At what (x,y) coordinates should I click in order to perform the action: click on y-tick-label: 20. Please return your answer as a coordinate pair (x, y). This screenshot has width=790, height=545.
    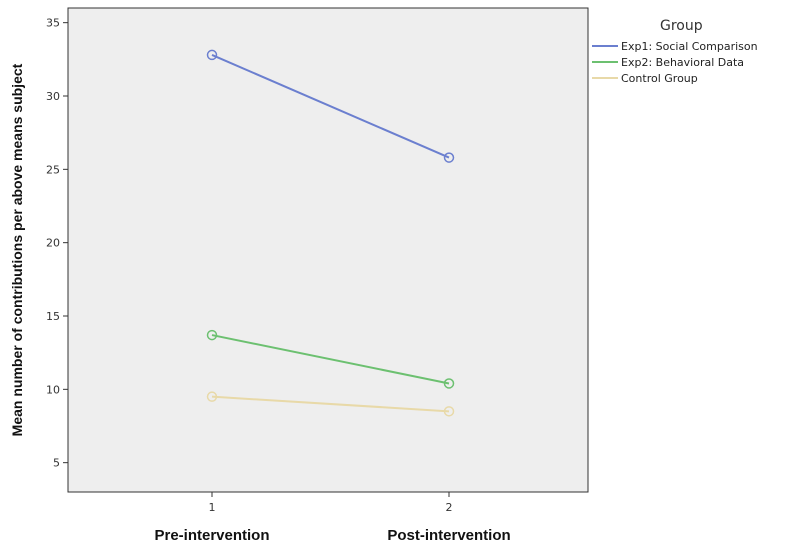
    Looking at the image, I should click on (53, 243).